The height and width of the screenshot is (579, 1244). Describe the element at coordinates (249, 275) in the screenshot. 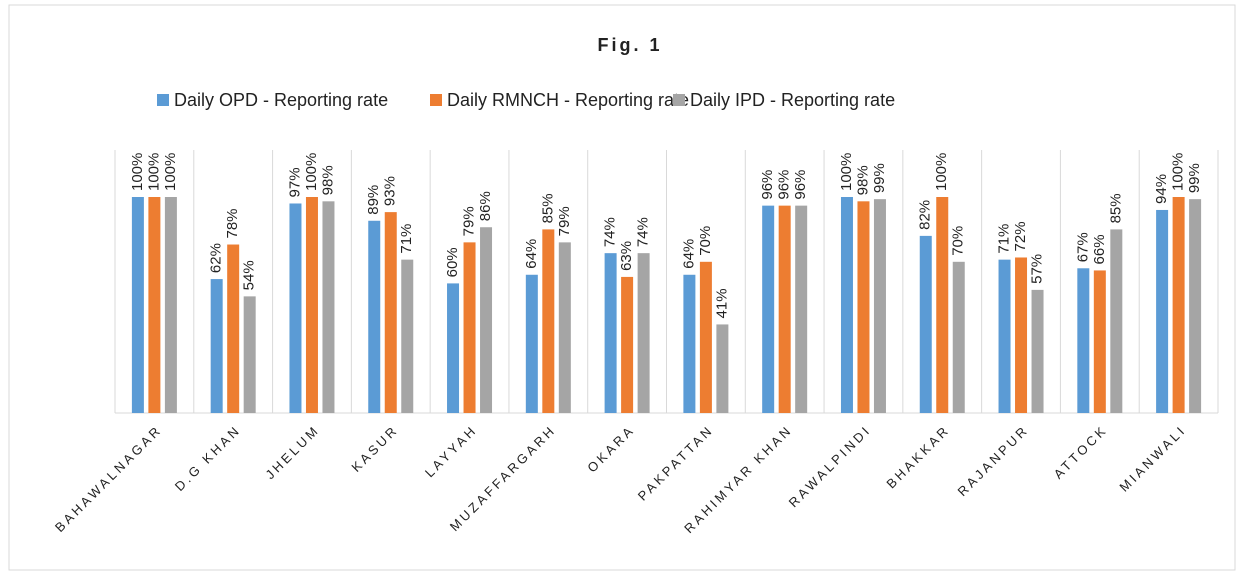

I see `data-label: 54%` at that location.